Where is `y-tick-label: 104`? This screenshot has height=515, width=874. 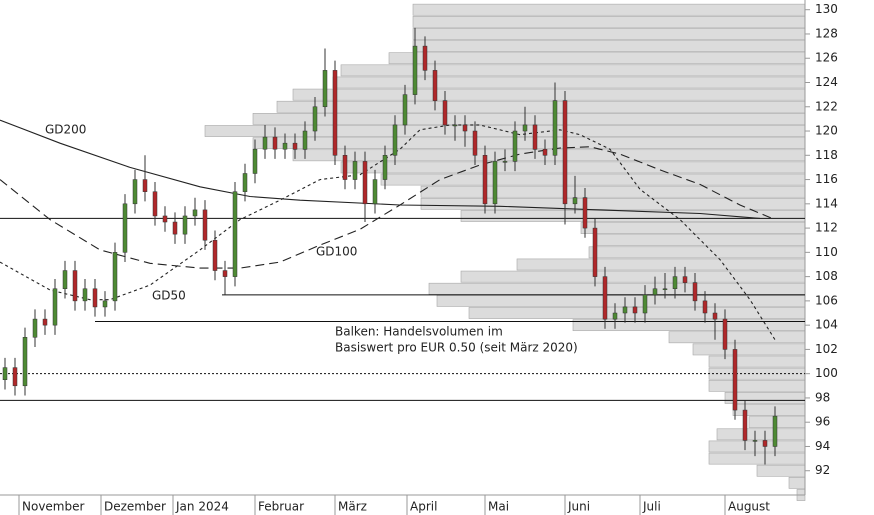
y-tick-label: 104 is located at coordinates (826, 325).